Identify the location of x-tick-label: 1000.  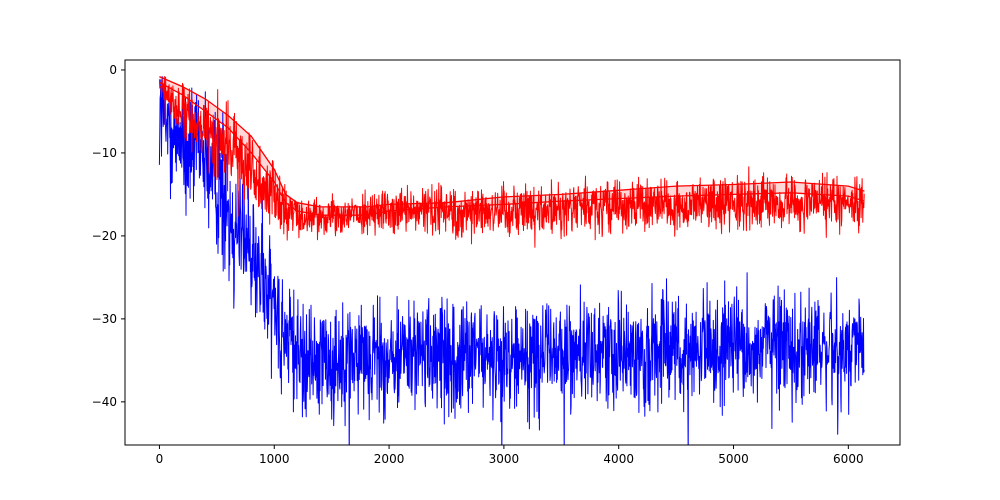
(274, 459).